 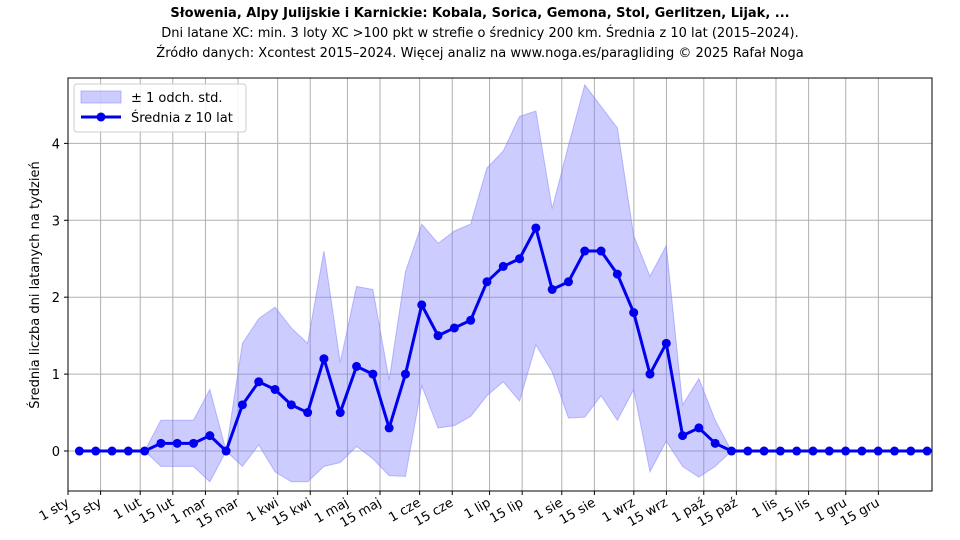 I want to click on legend-line-marker, so click(x=101, y=117).